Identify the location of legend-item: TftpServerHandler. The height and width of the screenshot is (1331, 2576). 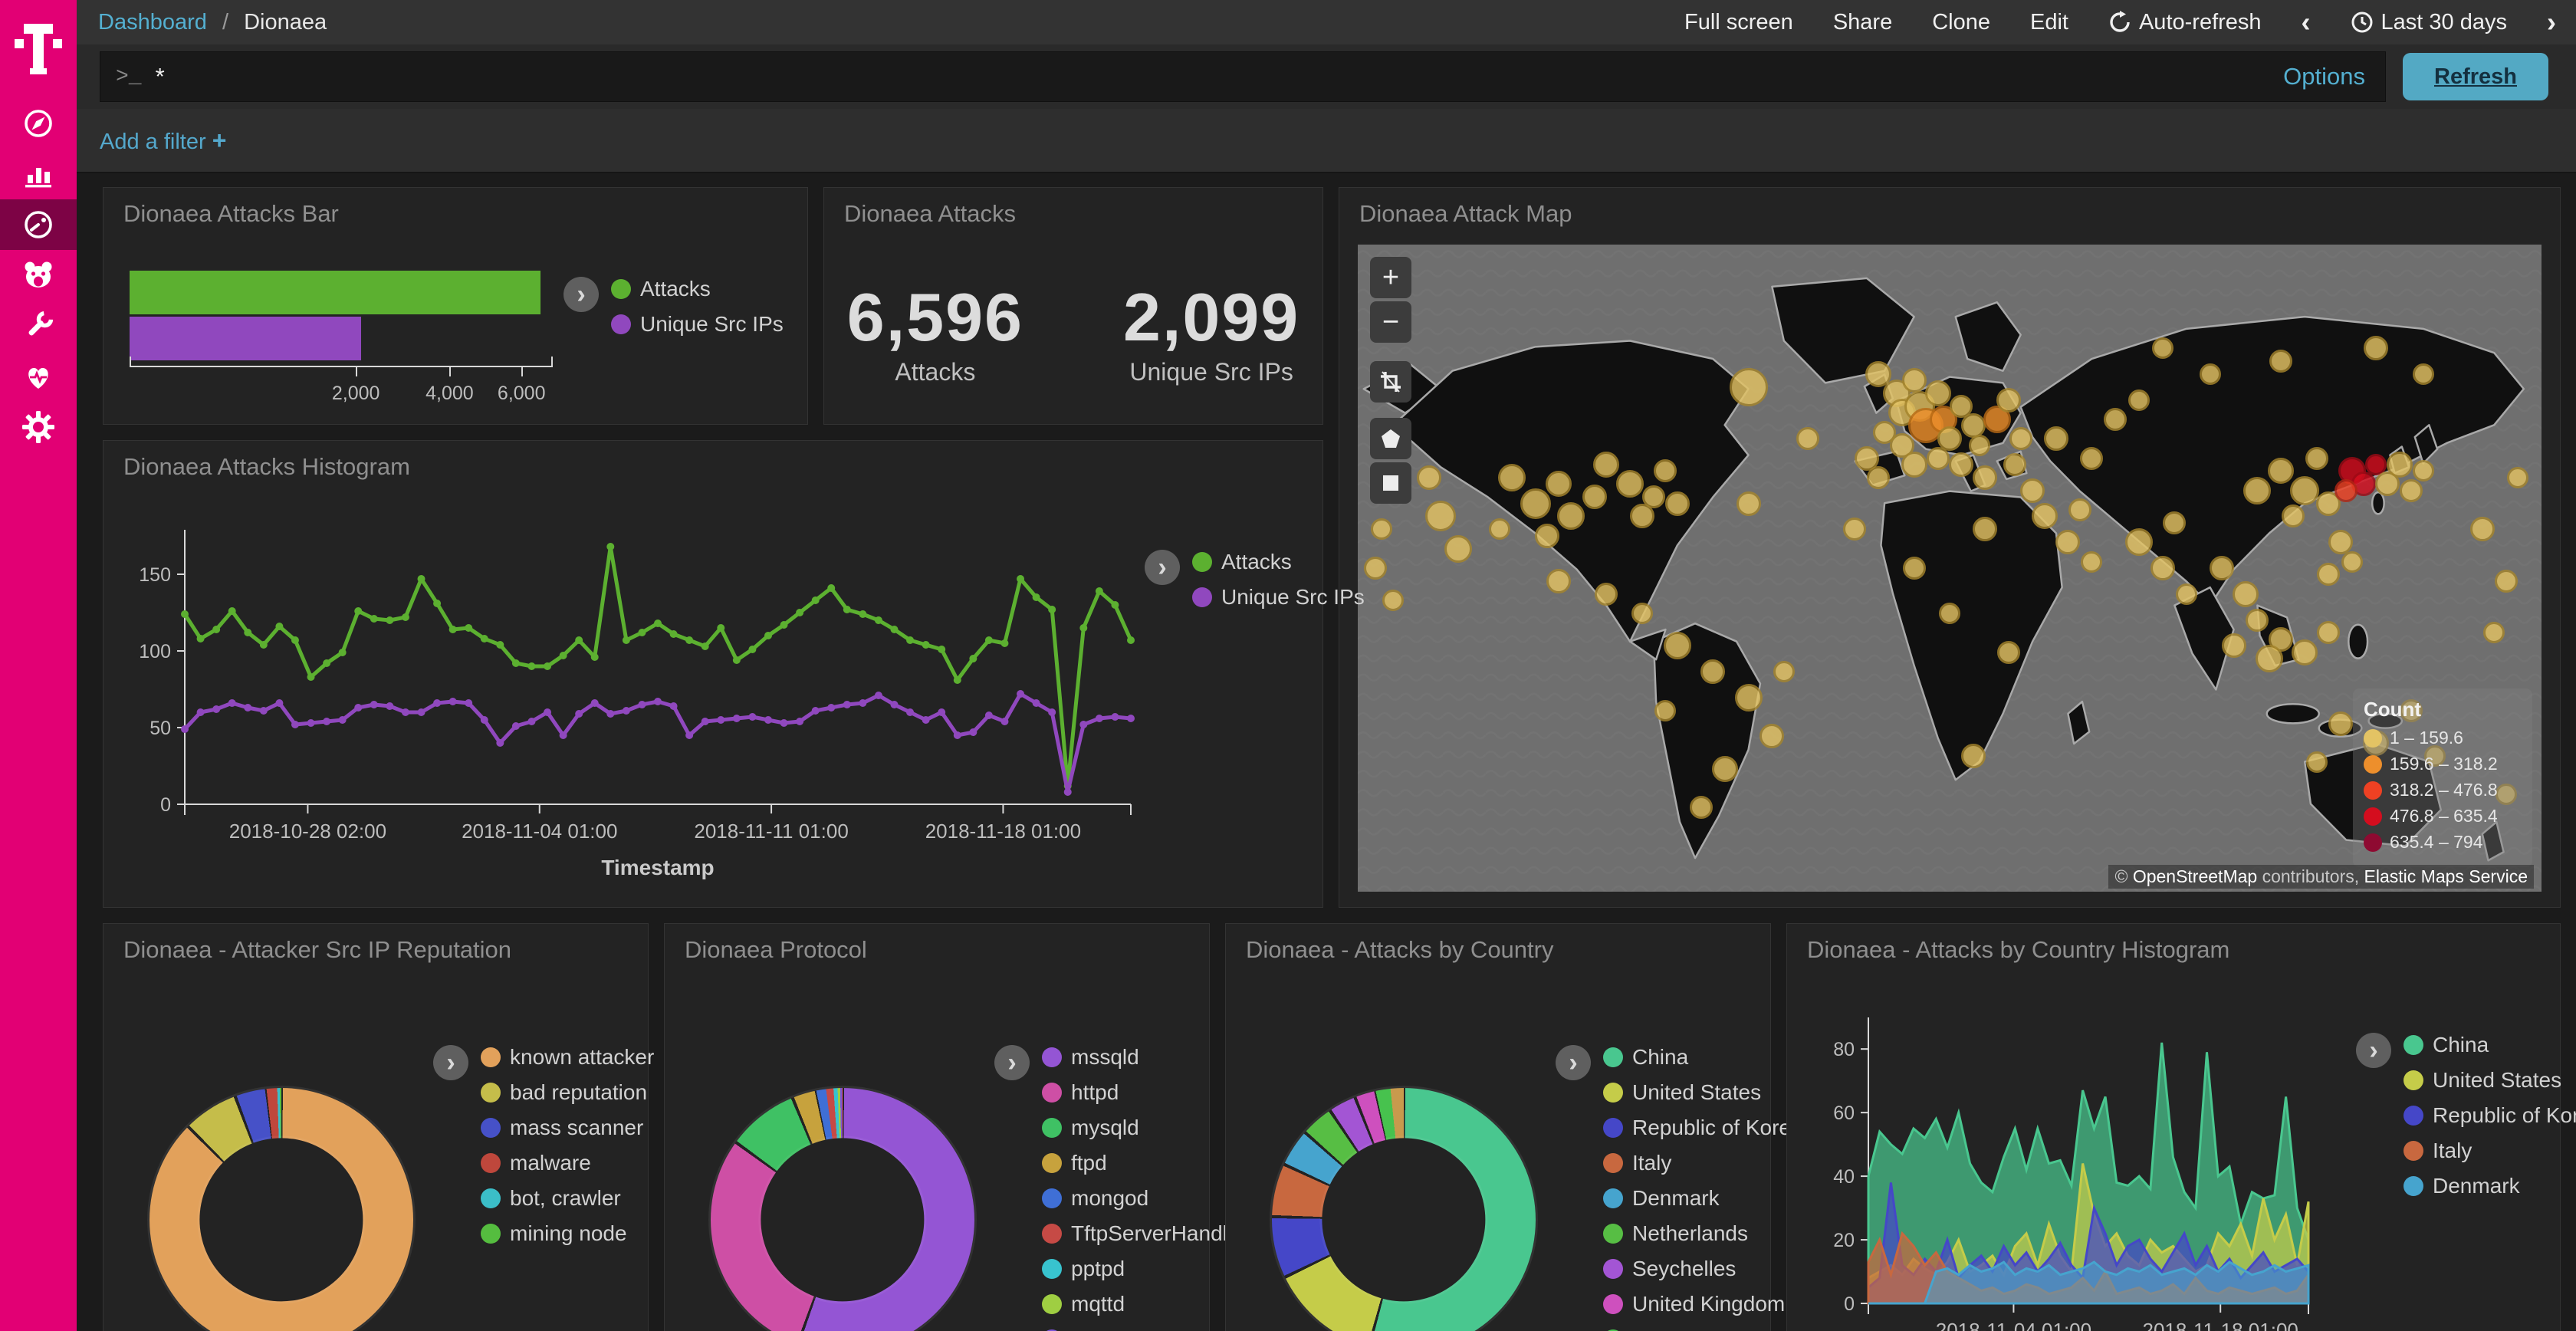
(1144, 1233).